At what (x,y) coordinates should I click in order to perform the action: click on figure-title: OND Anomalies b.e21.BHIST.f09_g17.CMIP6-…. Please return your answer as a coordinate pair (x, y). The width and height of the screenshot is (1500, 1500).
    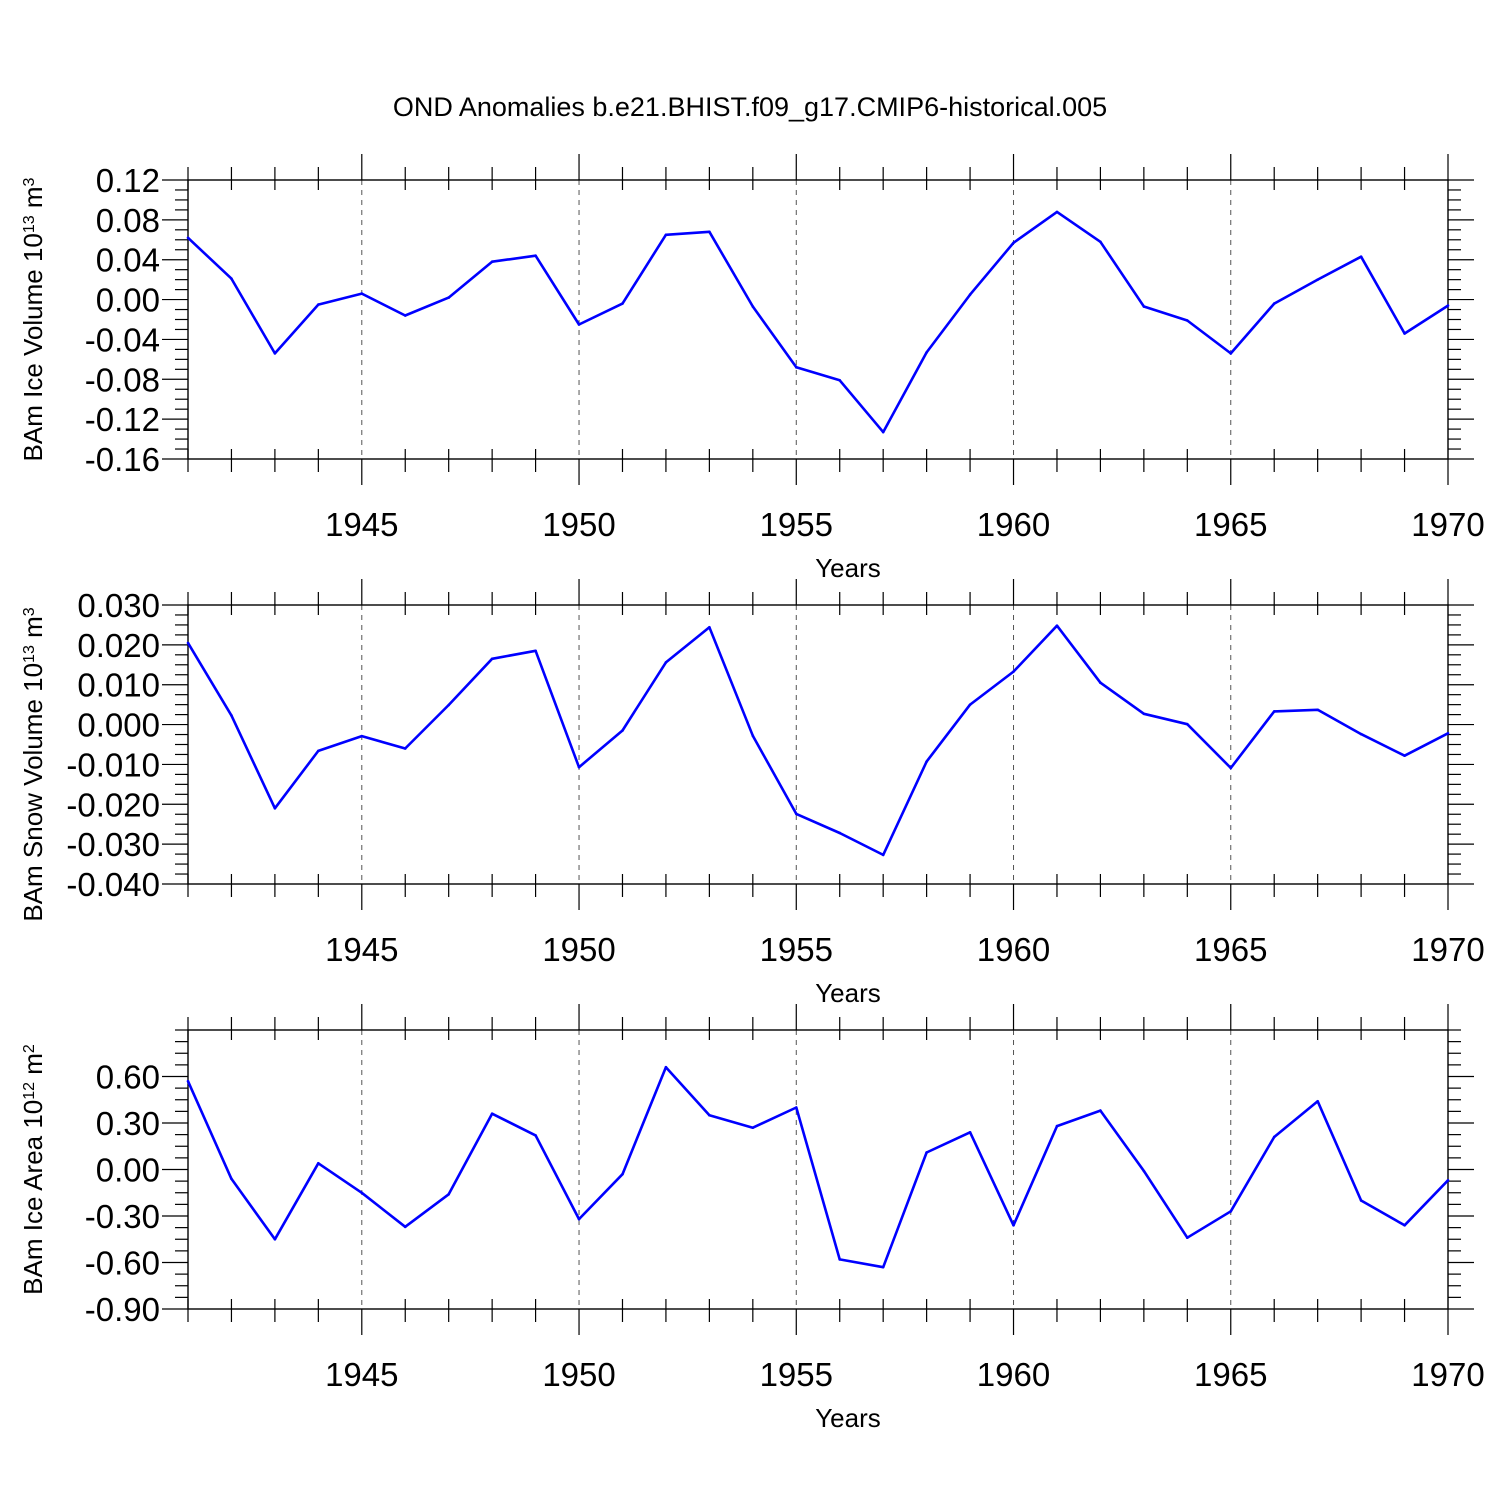
    Looking at the image, I should click on (750, 107).